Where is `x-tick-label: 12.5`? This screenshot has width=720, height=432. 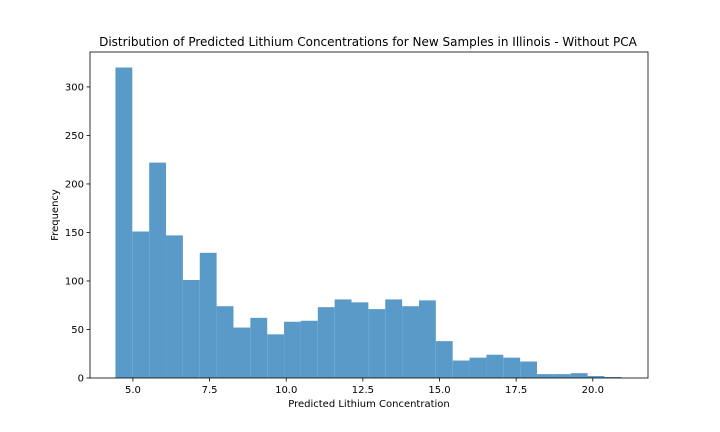 x-tick-label: 12.5 is located at coordinates (363, 390).